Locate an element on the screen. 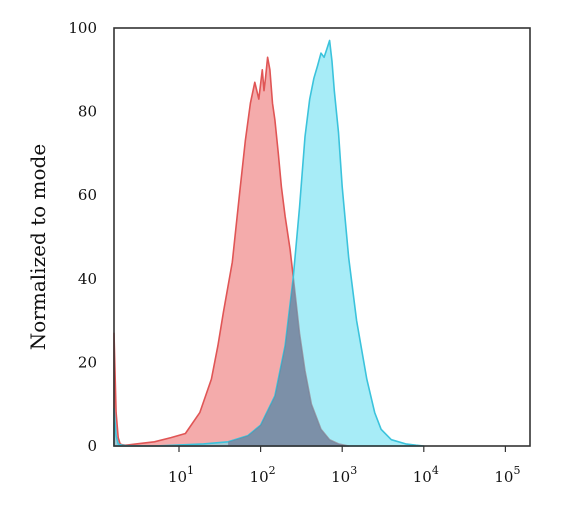  histogram-overlap is located at coordinates (292, 362).